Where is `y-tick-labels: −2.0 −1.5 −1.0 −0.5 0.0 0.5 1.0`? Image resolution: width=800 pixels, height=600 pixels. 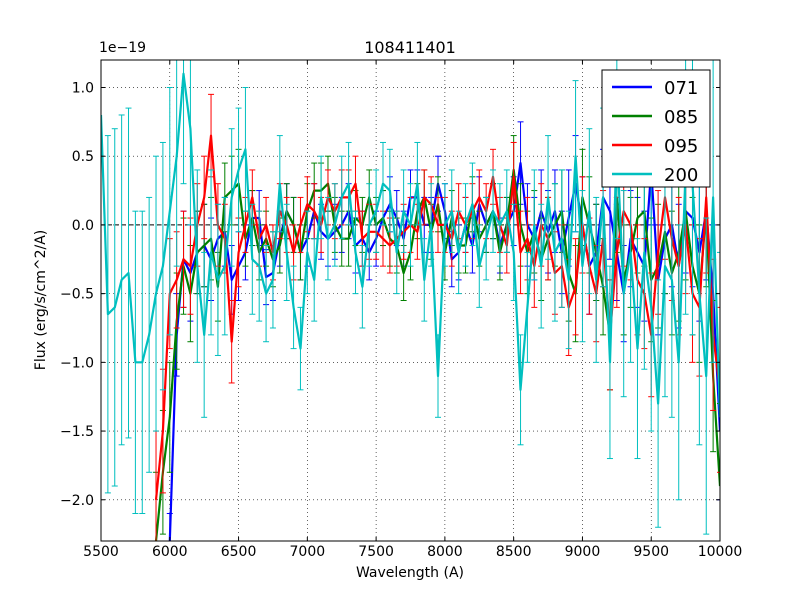 y-tick-labels: −2.0 −1.5 −1.0 −0.5 0.0 0.5 1.0 is located at coordinates (77, 294).